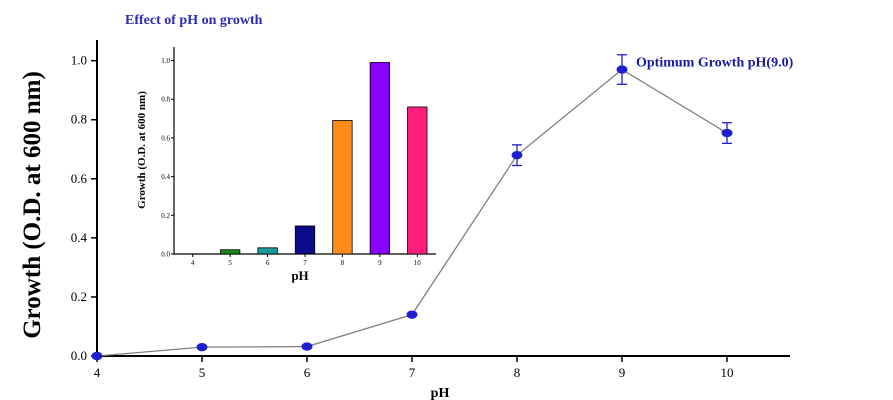 Image resolution: width=893 pixels, height=400 pixels. I want to click on inset-y-axis-ticks: 0.0 0.2 0.4 0.6 0.8 1.0, so click(167, 158).